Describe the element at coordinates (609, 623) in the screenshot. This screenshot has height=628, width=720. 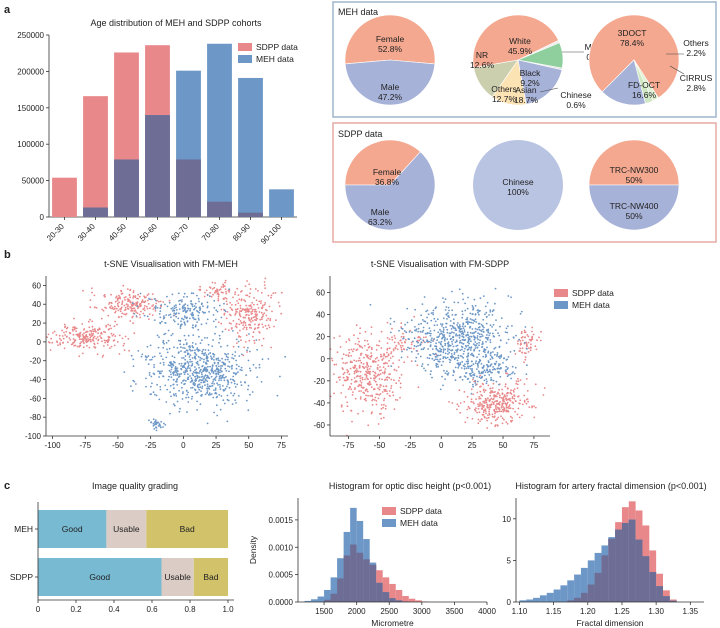
I see `x-axis-label: Fractal dimension` at that location.